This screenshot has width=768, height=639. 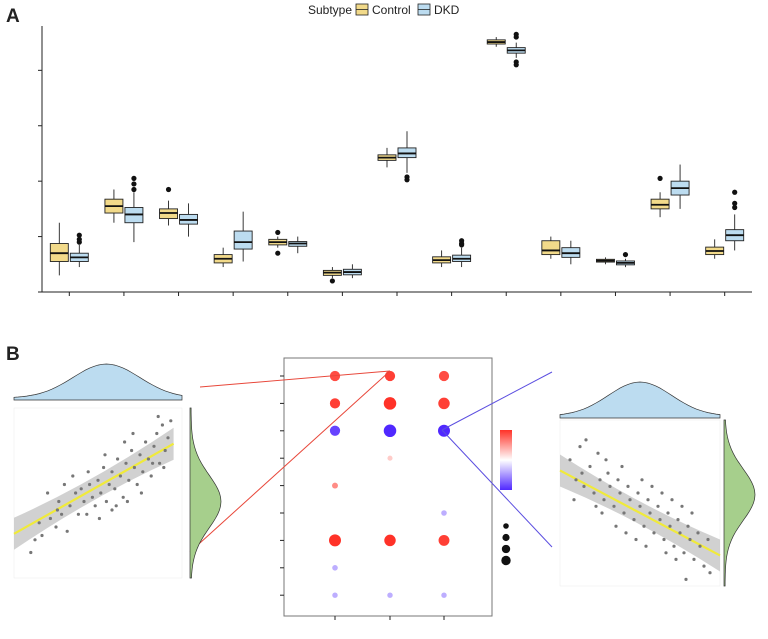 What do you see at coordinates (506, 460) in the screenshot?
I see `colorbar` at bounding box center [506, 460].